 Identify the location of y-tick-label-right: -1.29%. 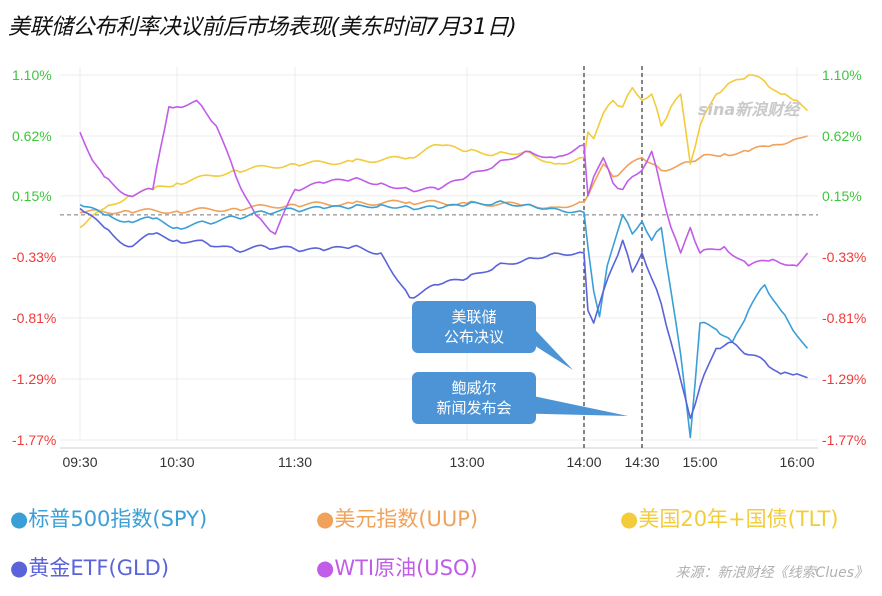
(844, 379).